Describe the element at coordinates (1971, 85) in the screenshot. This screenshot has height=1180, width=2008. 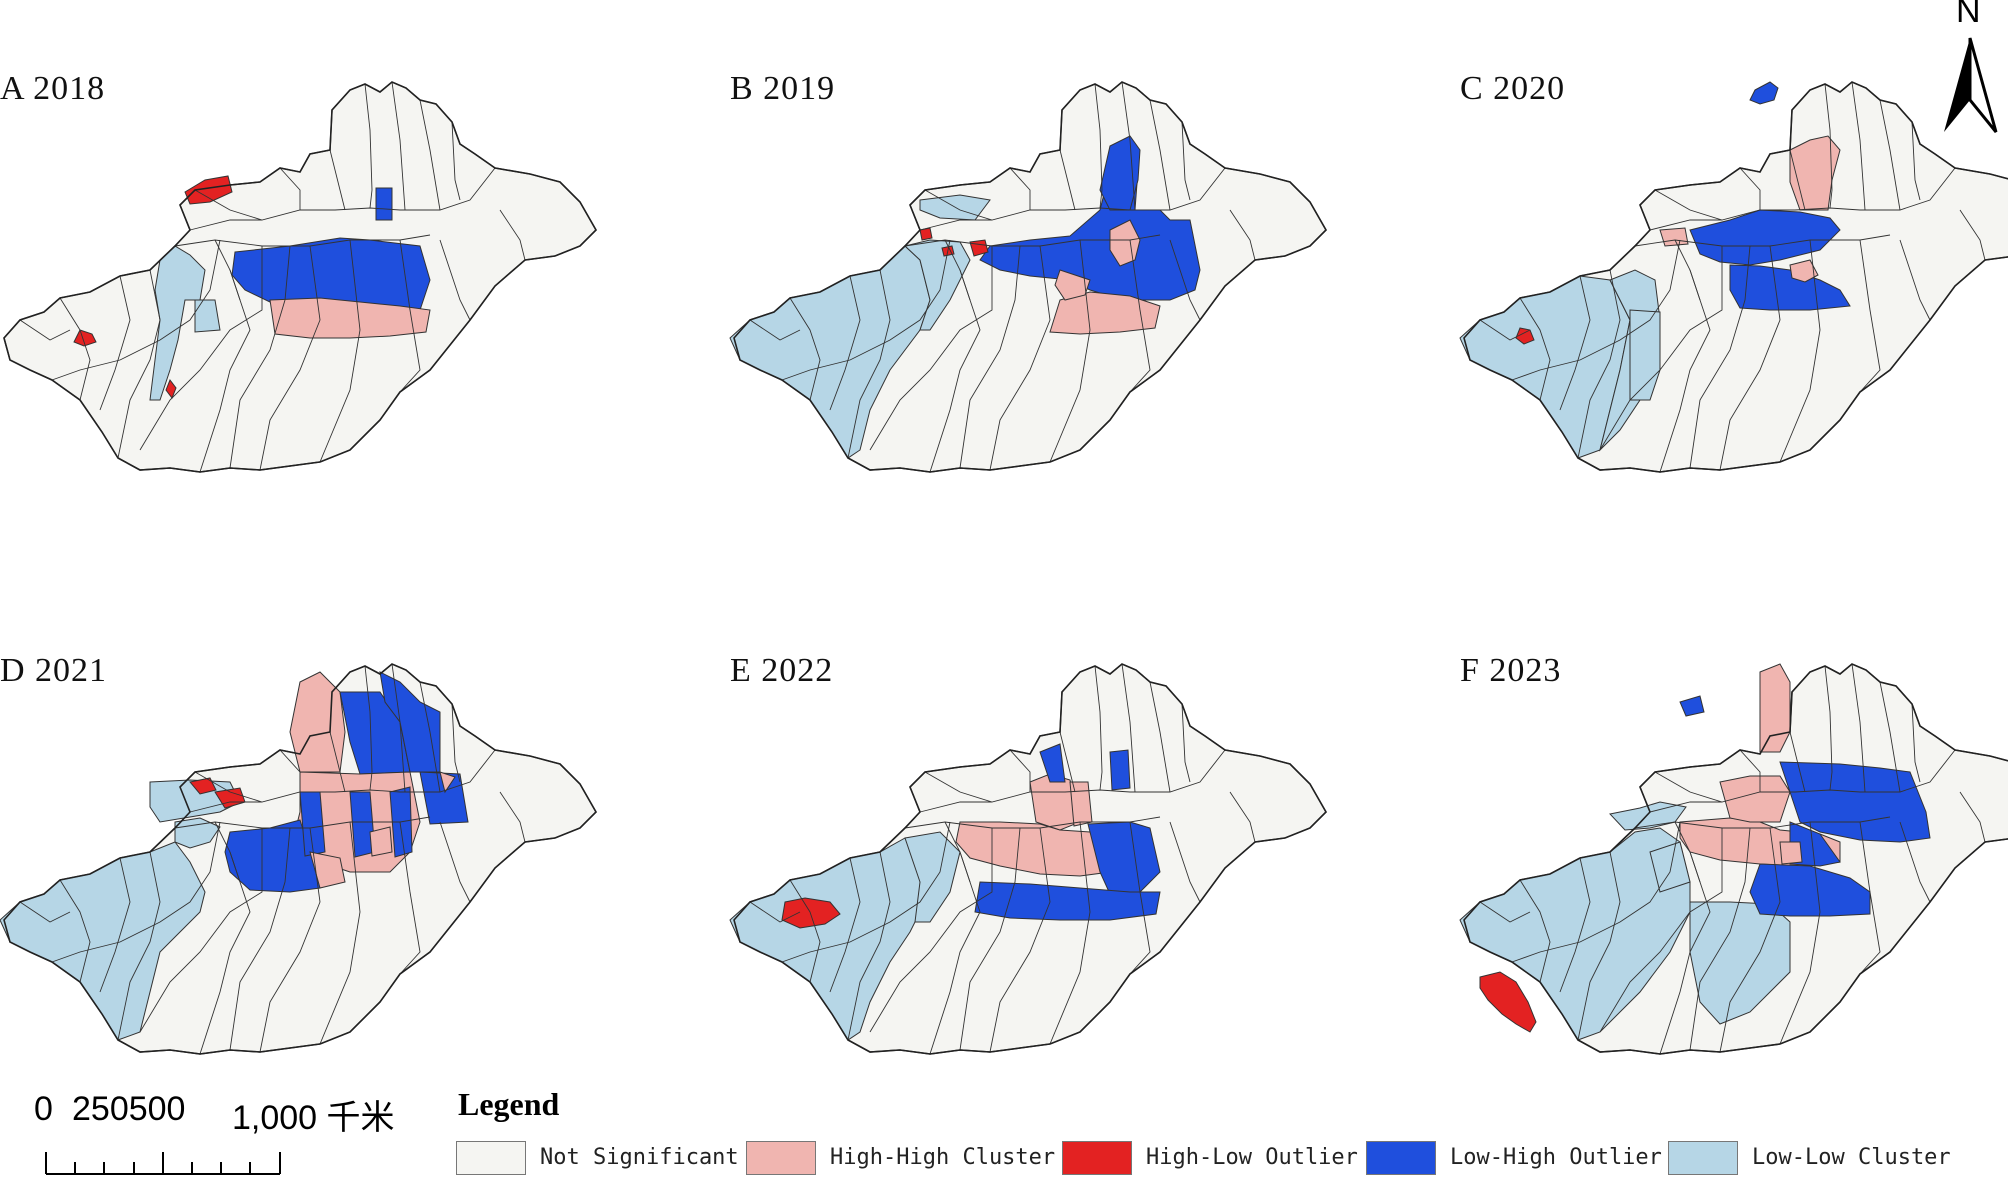
I see `north-arrow-icon` at that location.